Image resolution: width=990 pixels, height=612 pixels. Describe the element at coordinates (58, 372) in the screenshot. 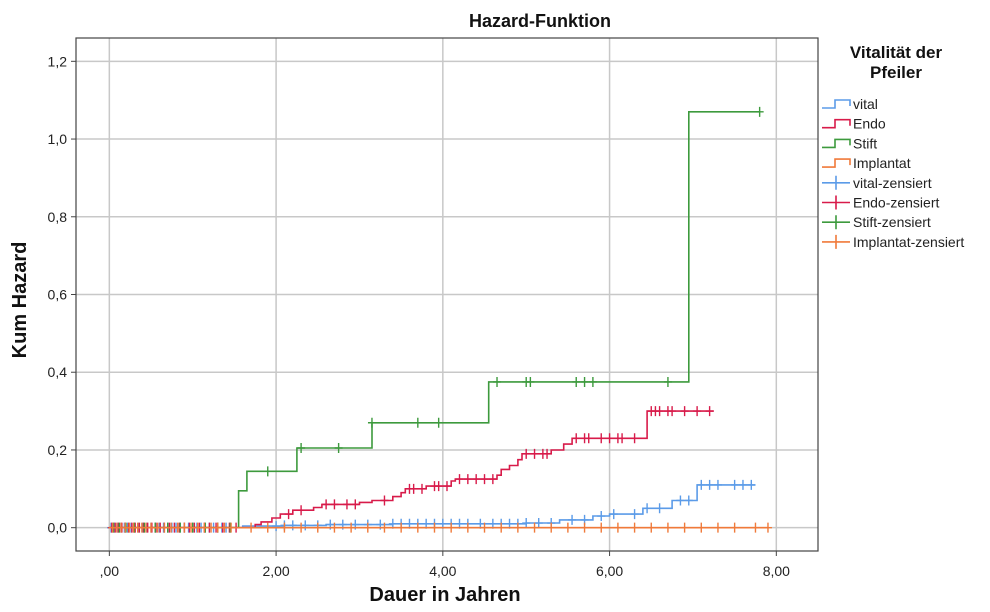

I see `y-tick-label: 0,4` at that location.